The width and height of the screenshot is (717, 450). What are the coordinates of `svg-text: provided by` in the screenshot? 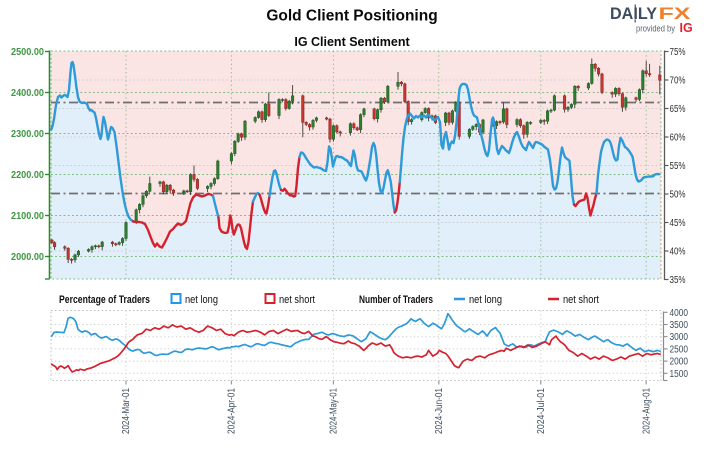 It's located at (655, 29).